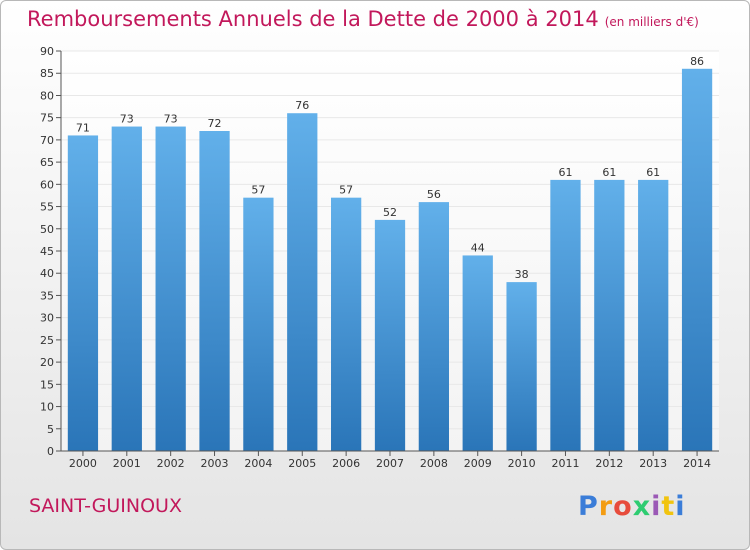 Image resolution: width=750 pixels, height=550 pixels. I want to click on x-tick-label: 2005, so click(302, 463).